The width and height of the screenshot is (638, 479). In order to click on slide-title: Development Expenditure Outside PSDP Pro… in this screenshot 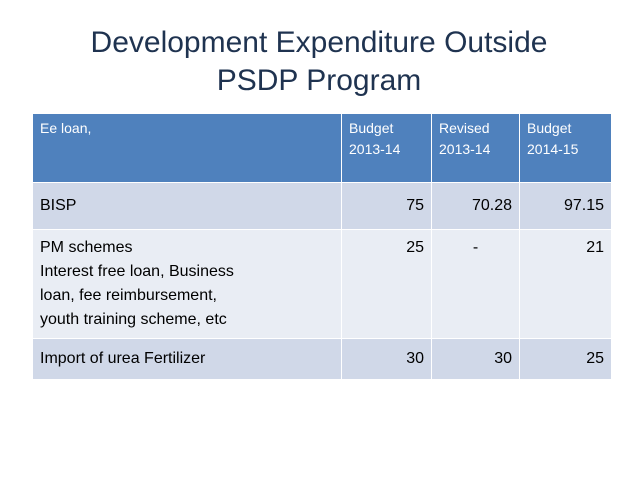, I will do `click(319, 62)`.